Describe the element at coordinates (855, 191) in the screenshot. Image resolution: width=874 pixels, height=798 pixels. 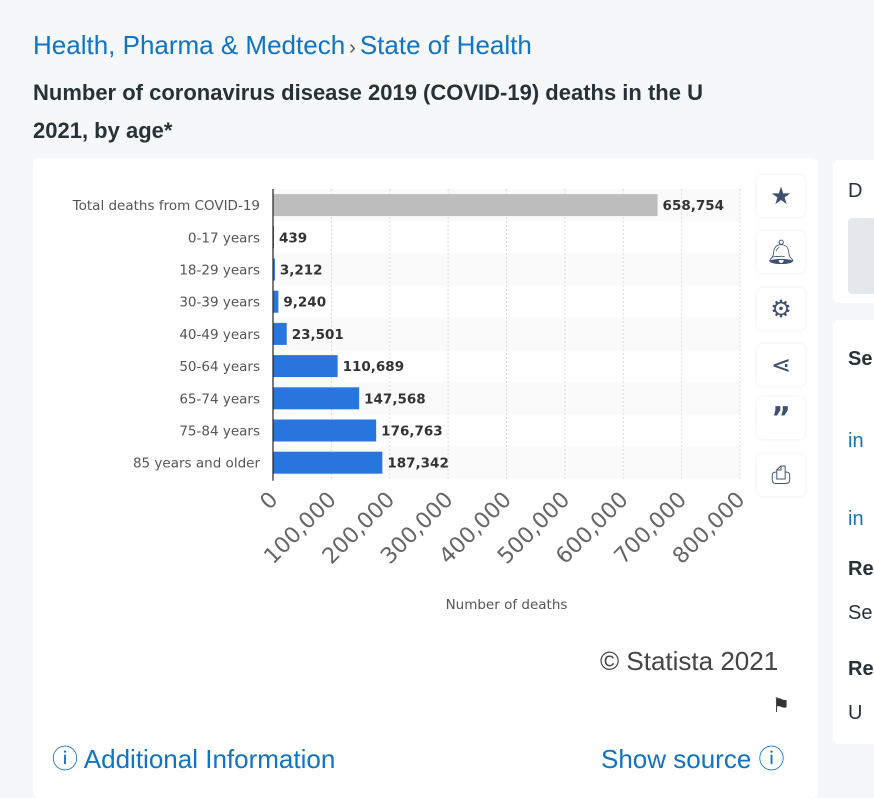
I see `panel-fragment: D` at that location.